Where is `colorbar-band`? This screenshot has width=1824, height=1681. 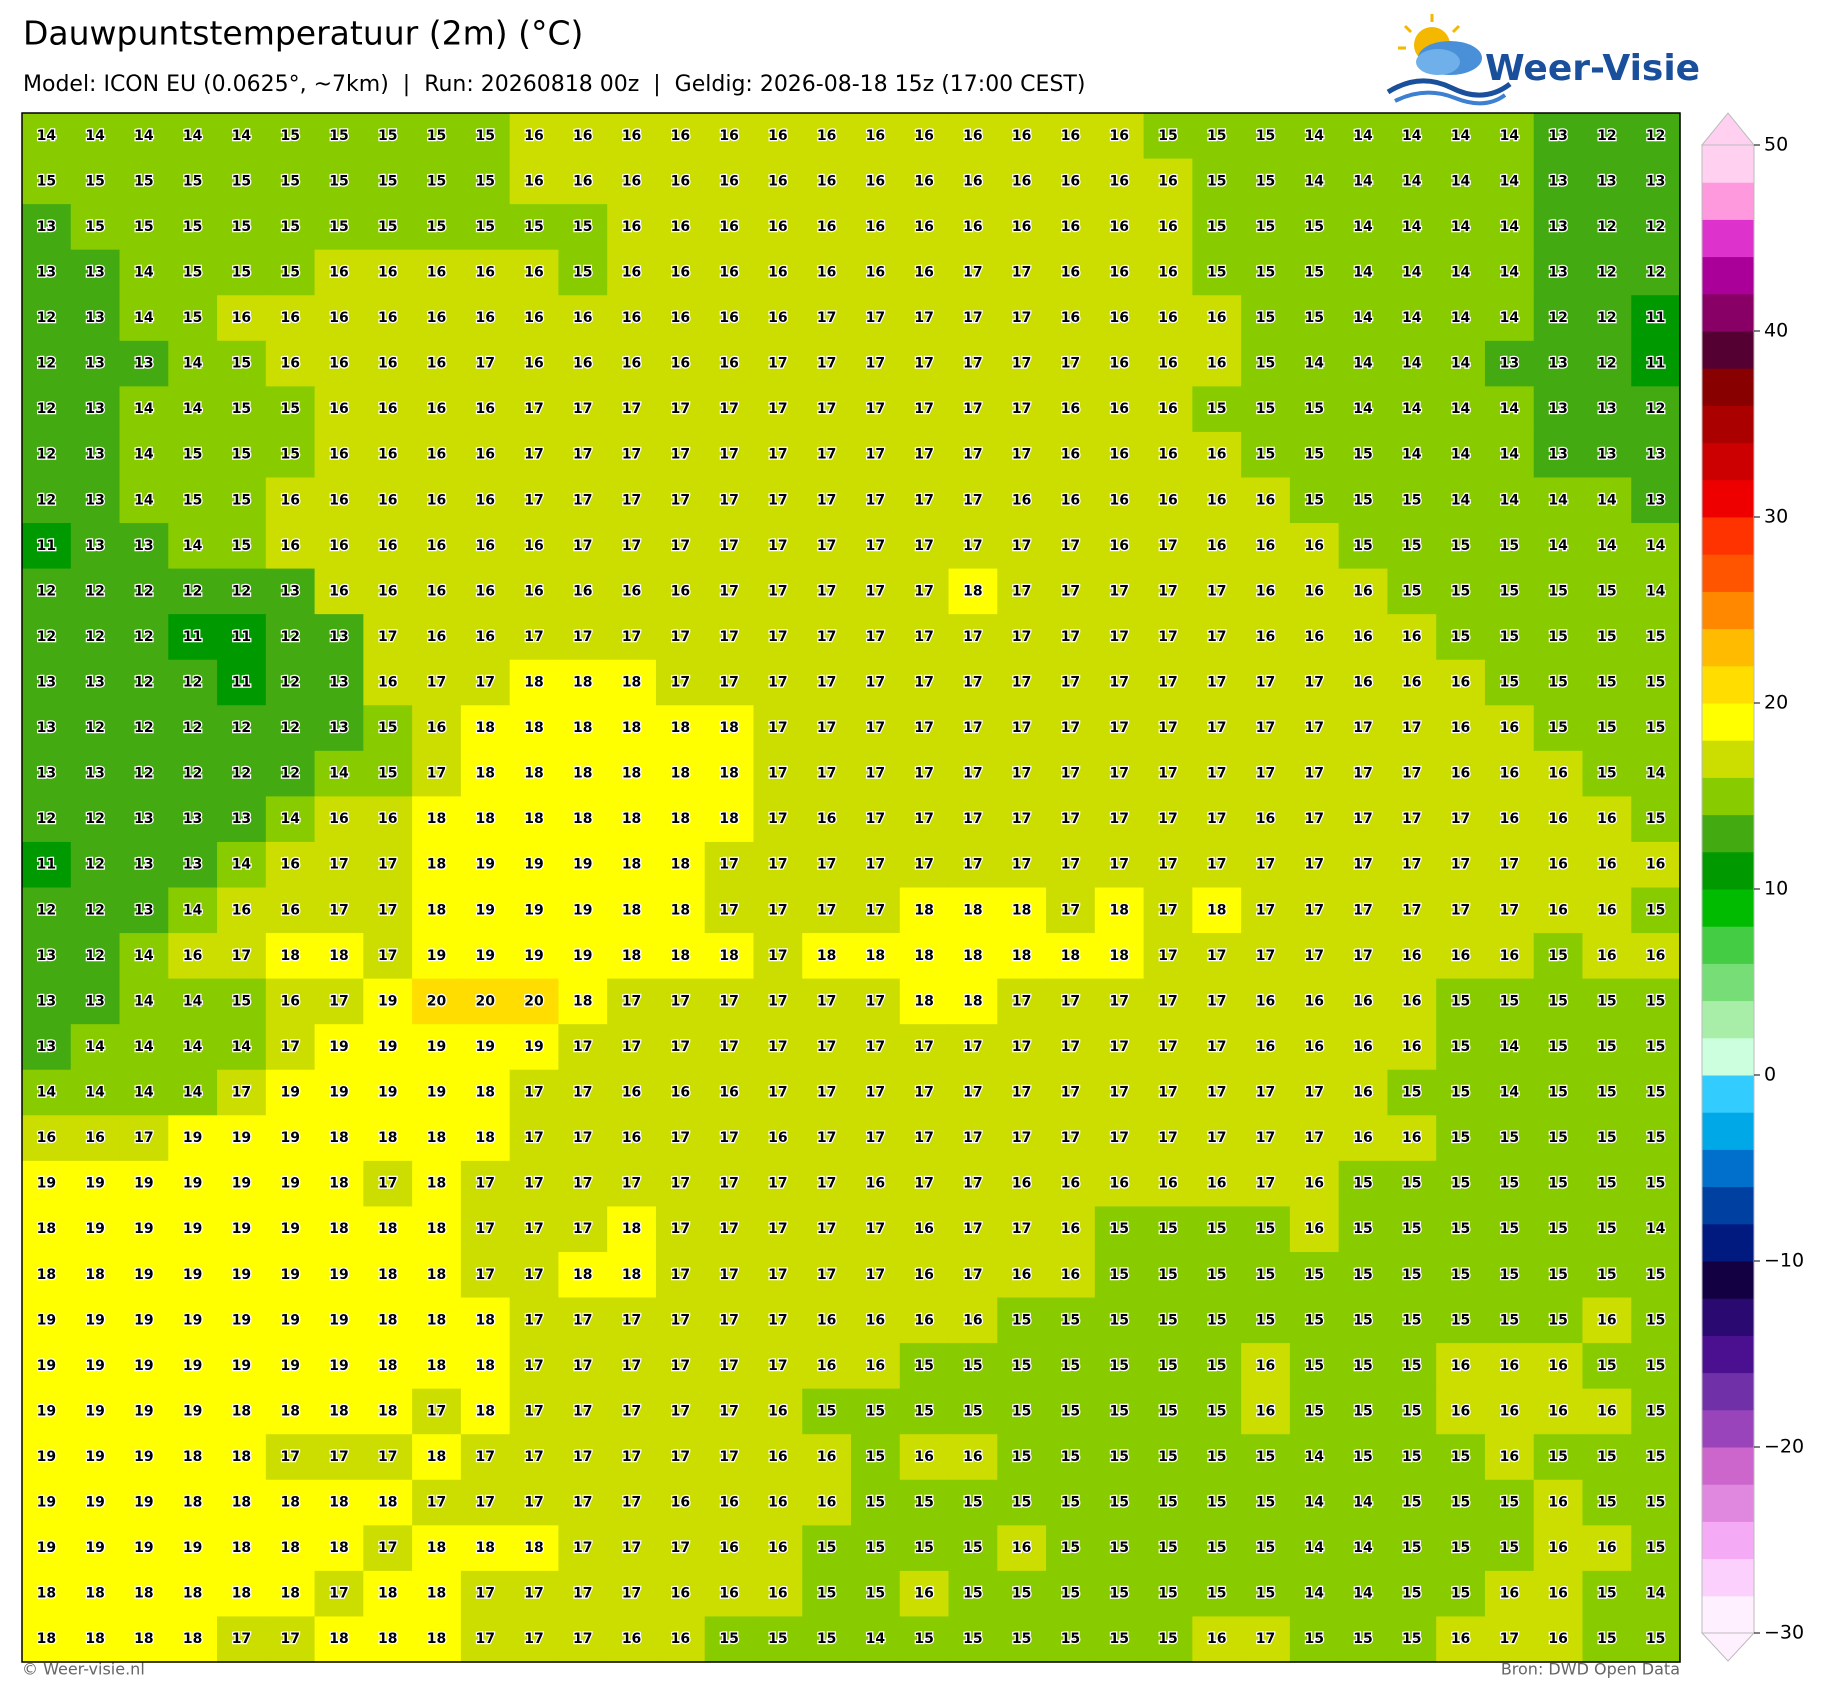 colorbar-band is located at coordinates (1728, 275).